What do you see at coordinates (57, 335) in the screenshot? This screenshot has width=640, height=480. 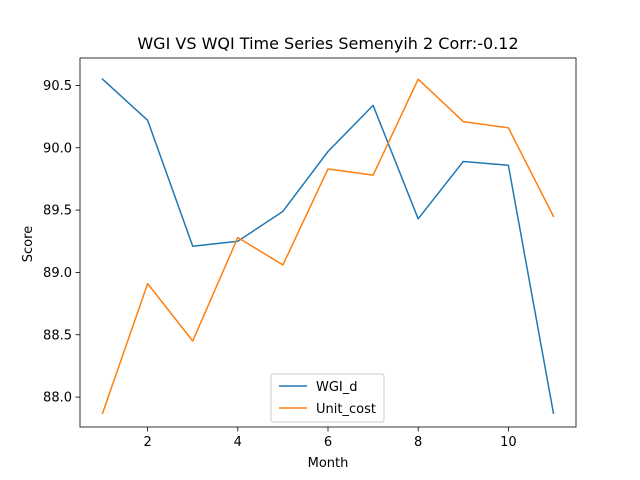 I see `y-tick-label: 88.5` at bounding box center [57, 335].